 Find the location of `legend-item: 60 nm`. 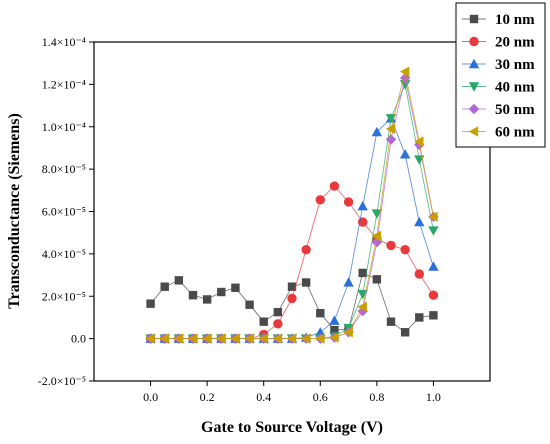

legend-item: 60 nm is located at coordinates (498, 133).